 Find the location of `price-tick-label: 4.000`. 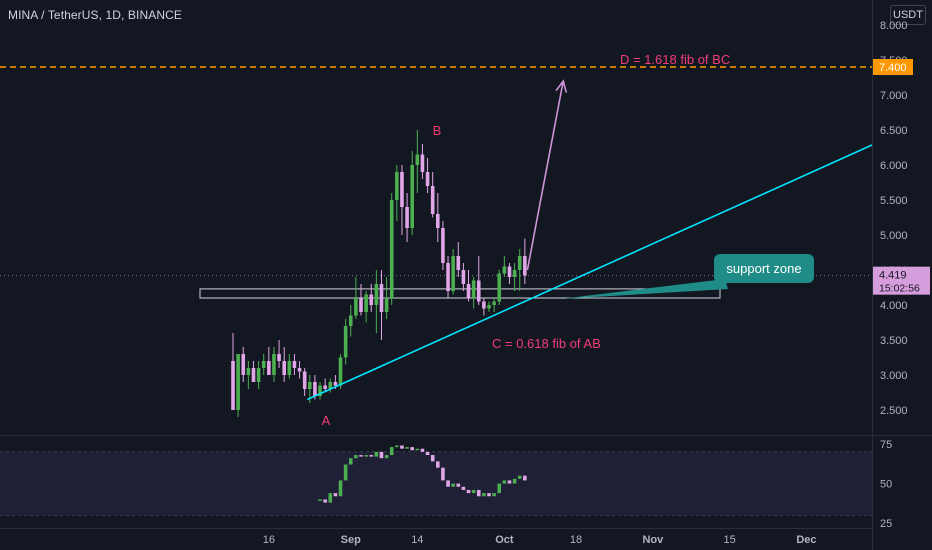

price-tick-label: 4.000 is located at coordinates (894, 306).